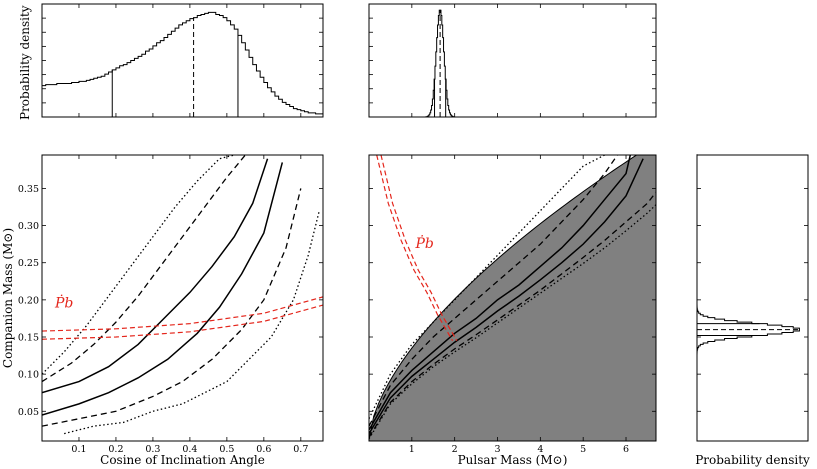 The image size is (817, 469). I want to click on top-middle-frame, so click(512, 60).